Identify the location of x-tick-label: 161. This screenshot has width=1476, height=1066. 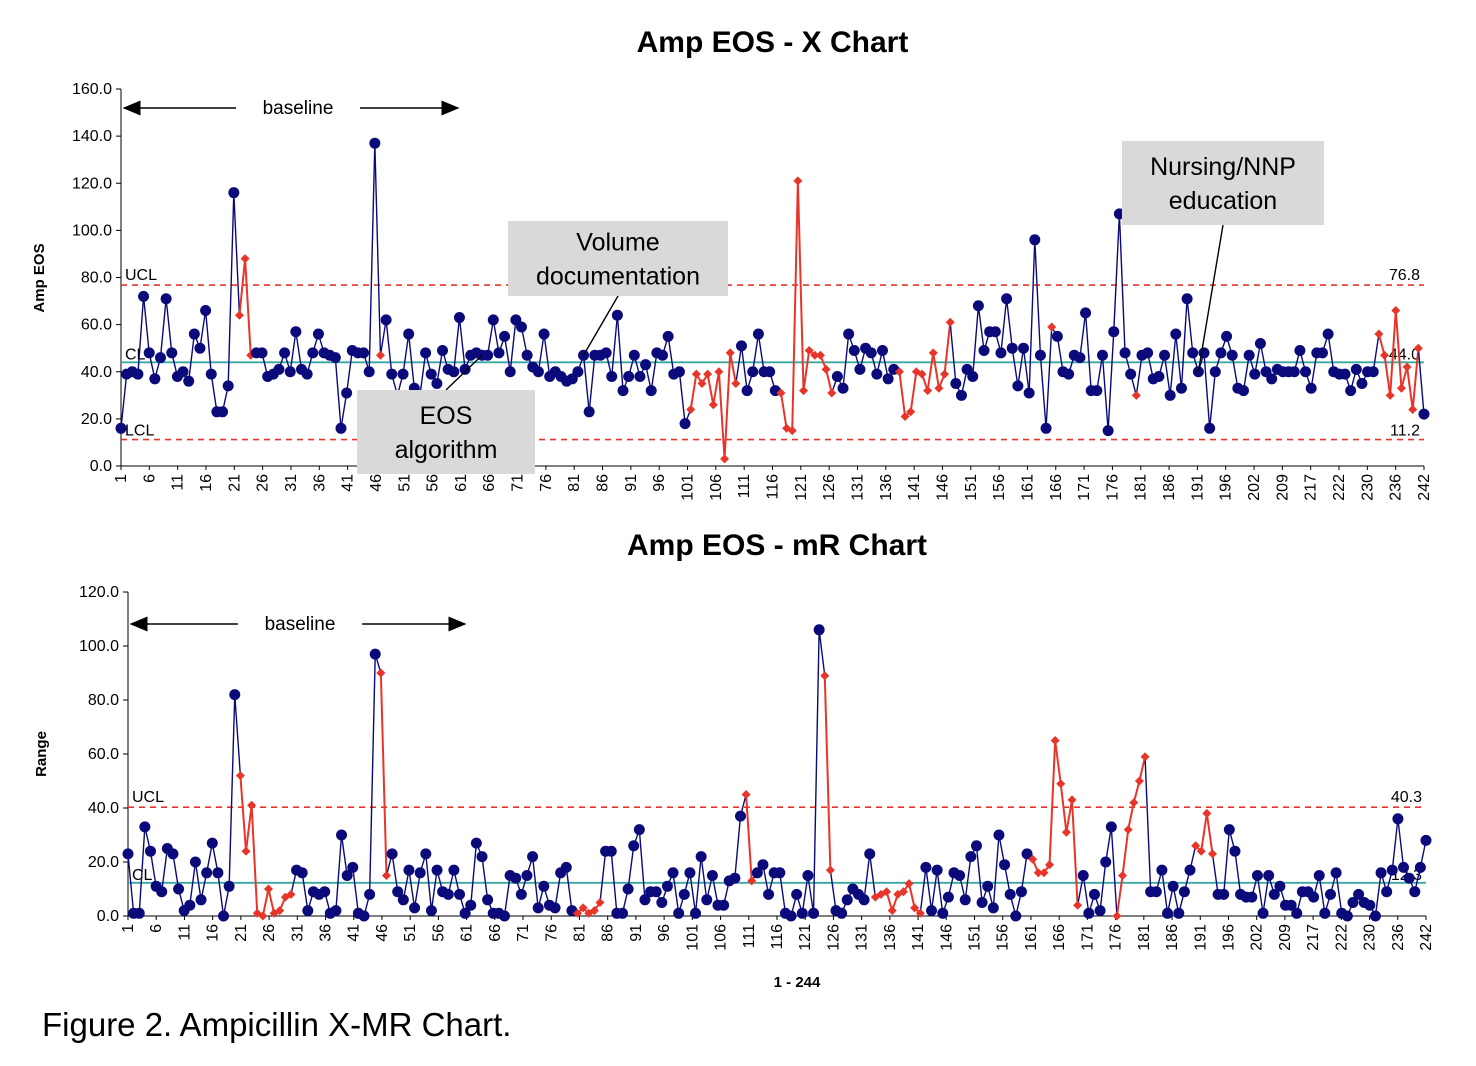
(1031, 937).